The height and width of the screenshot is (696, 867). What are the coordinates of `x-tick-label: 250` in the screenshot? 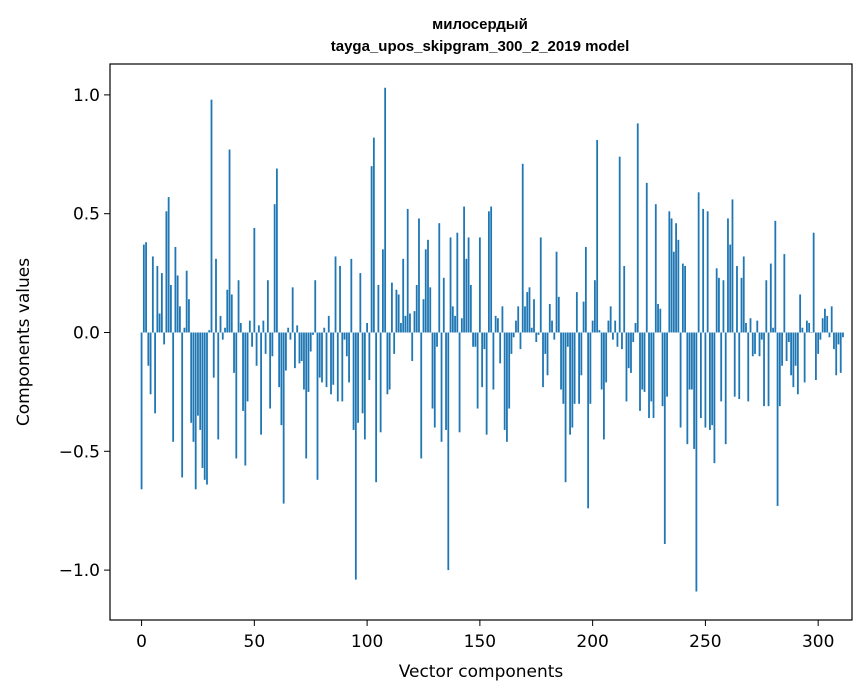 It's located at (705, 642).